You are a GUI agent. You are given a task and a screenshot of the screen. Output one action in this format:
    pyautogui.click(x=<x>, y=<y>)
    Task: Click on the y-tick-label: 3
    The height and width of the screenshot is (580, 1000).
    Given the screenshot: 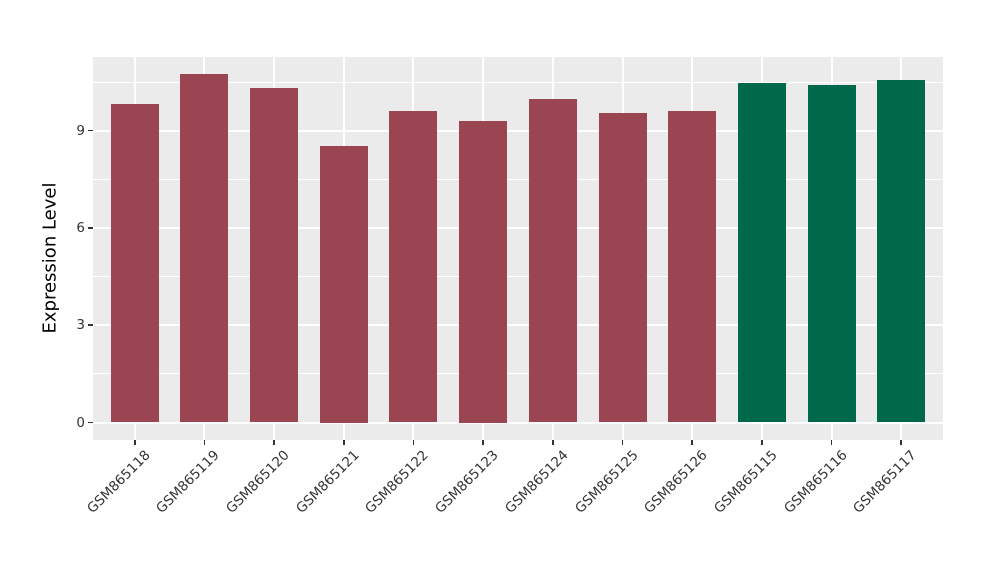 What is the action you would take?
    pyautogui.click(x=80, y=325)
    